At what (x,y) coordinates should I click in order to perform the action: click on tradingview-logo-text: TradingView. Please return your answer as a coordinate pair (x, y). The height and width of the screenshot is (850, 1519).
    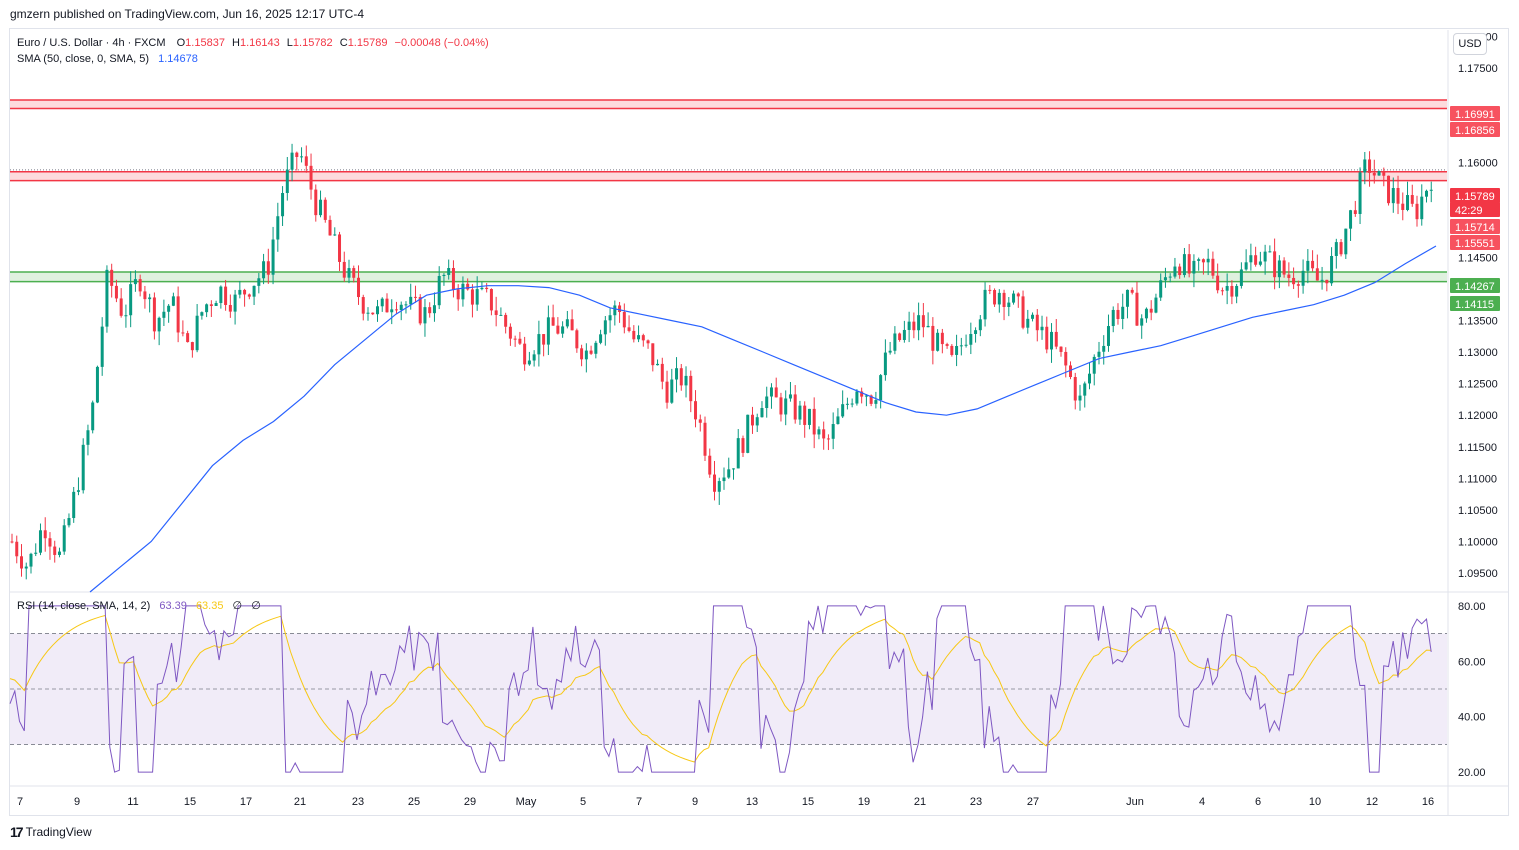
    Looking at the image, I should click on (58, 832).